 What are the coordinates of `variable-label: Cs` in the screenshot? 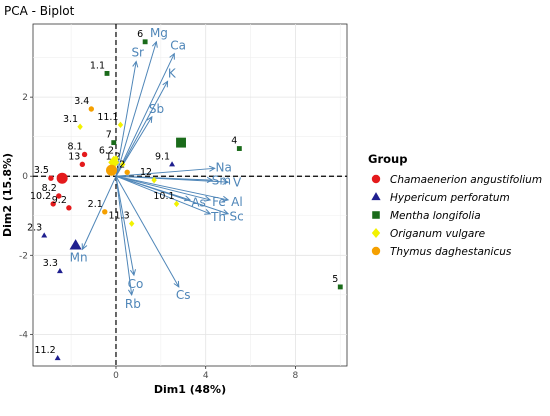 It's located at (183, 295).